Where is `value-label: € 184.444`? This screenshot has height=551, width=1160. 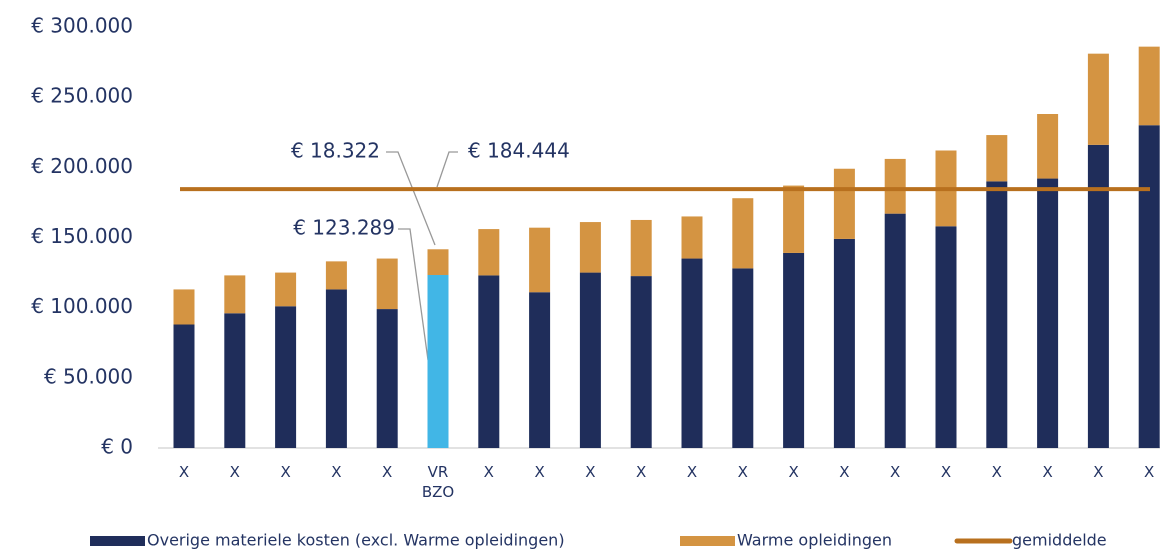
value-label: € 184.444 is located at coordinates (519, 151).